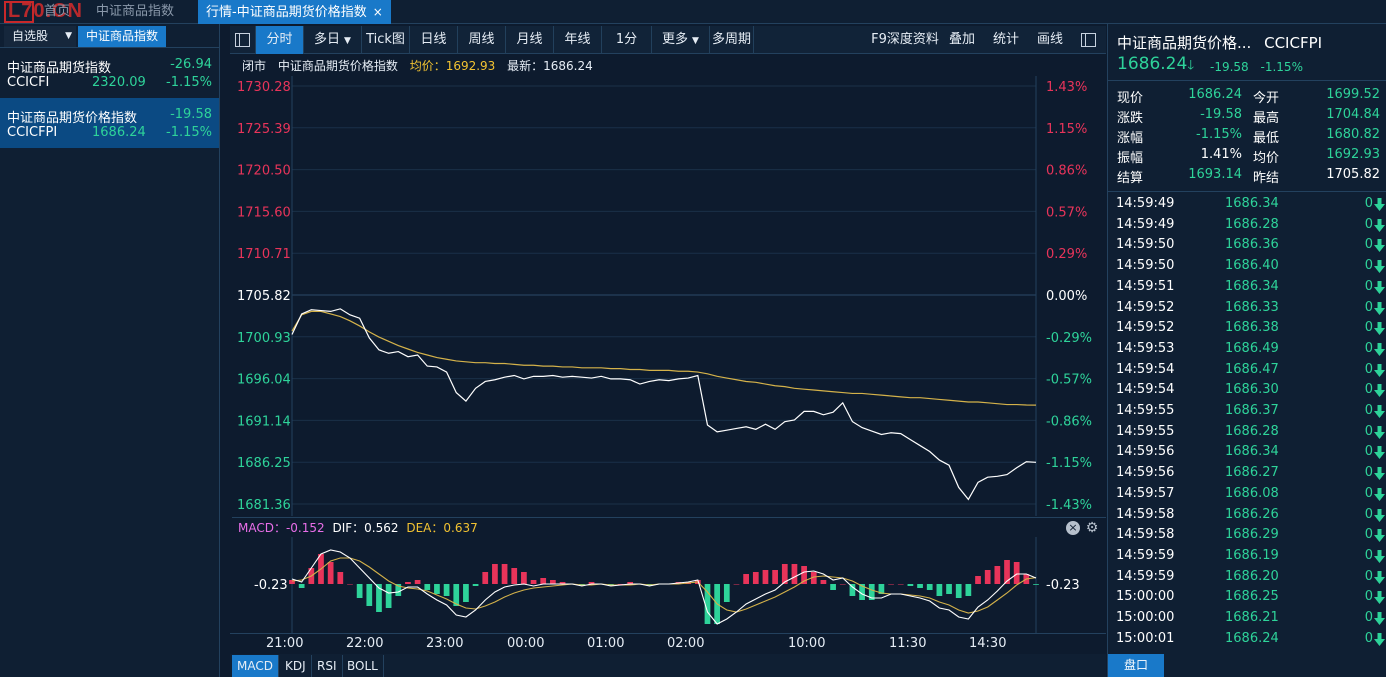 Image resolution: width=1386 pixels, height=677 pixels. Describe the element at coordinates (264, 254) in the screenshot. I see `price-tick-label: 1710.71` at that location.